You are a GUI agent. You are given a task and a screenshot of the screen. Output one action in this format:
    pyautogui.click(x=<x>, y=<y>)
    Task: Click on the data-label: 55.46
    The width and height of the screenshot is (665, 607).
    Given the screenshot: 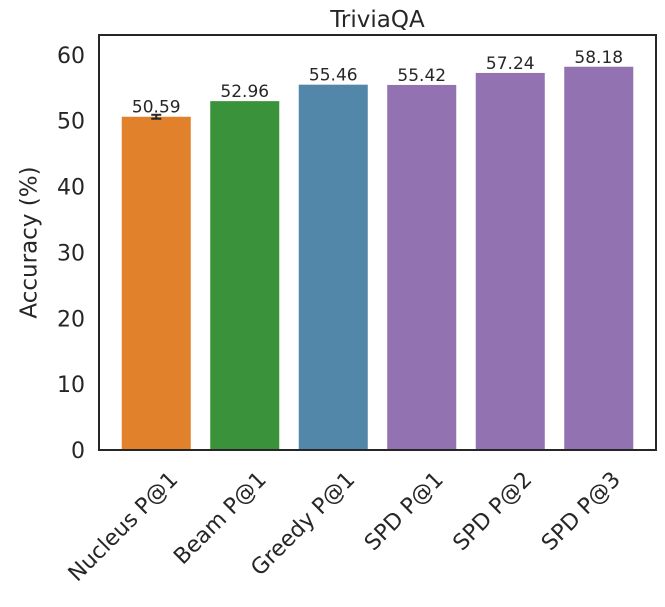 What is the action you would take?
    pyautogui.click(x=333, y=76)
    